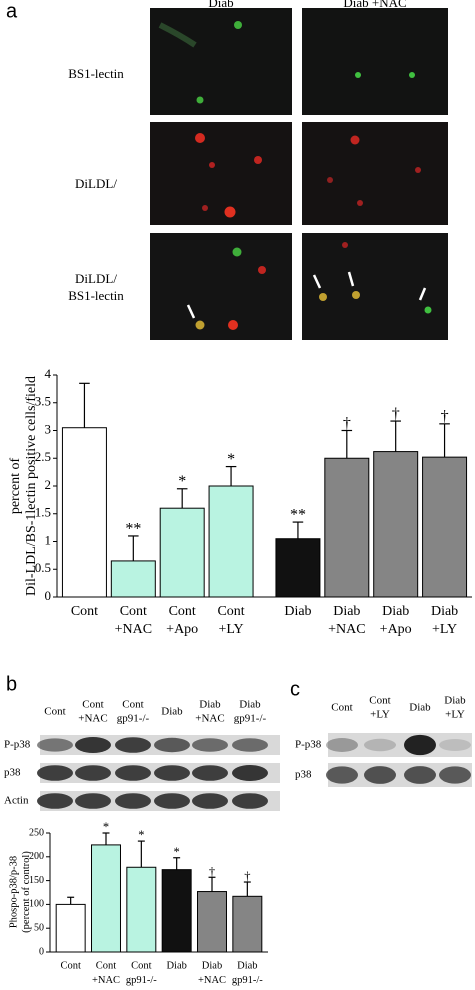 This screenshot has width=475, height=990. Describe the element at coordinates (48, 484) in the screenshot. I see `y-tick-label: 2` at that location.